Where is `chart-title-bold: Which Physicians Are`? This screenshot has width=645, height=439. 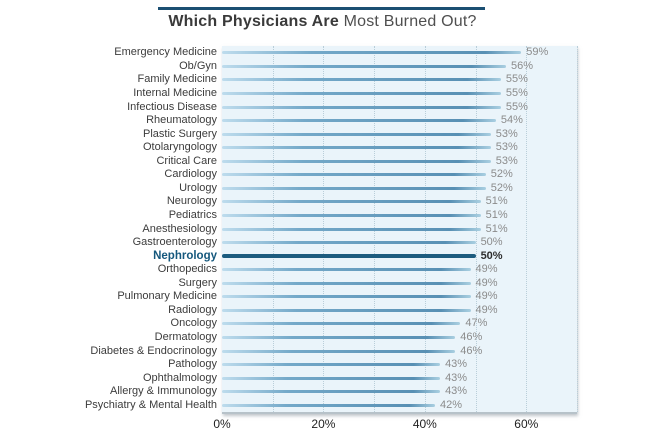 chart-title-bold: Which Physicians Are is located at coordinates (253, 21).